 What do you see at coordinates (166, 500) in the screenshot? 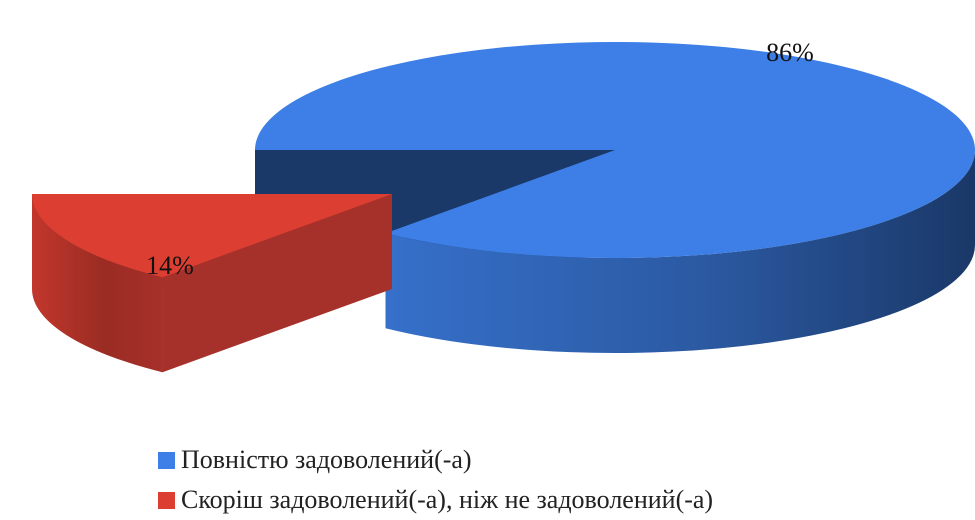
I see `legend-swatch-rather-satisfied` at bounding box center [166, 500].